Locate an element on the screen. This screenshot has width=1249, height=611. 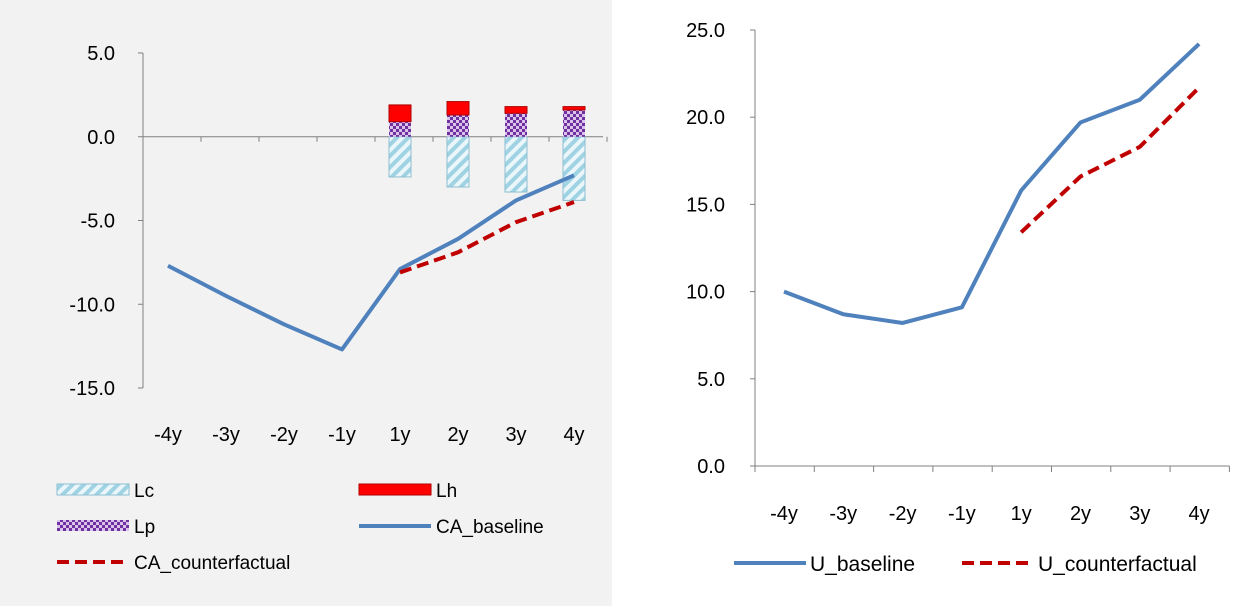
legend-item: CA_baseline is located at coordinates (451, 527).